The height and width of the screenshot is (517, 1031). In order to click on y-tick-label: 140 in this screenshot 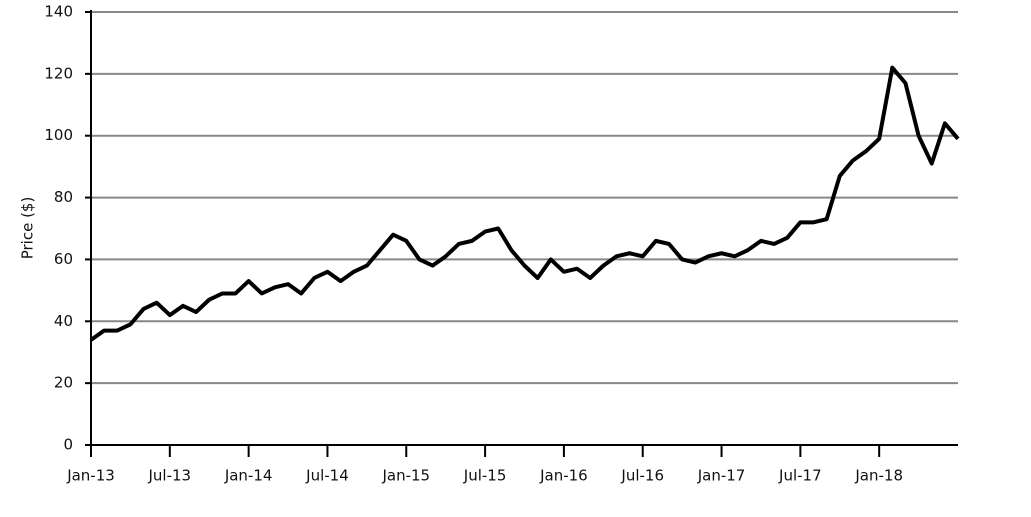, I will do `click(58, 12)`.